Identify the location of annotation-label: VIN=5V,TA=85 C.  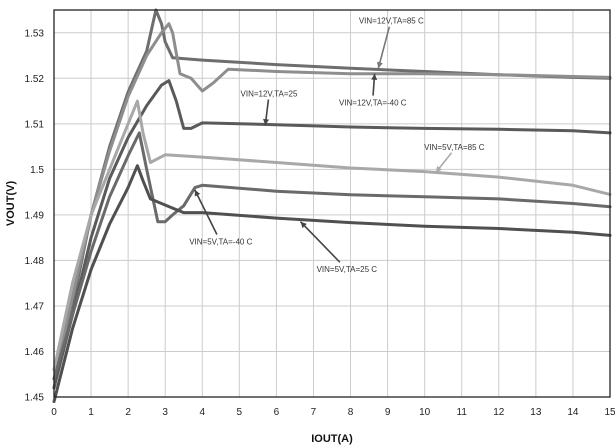
(454, 147).